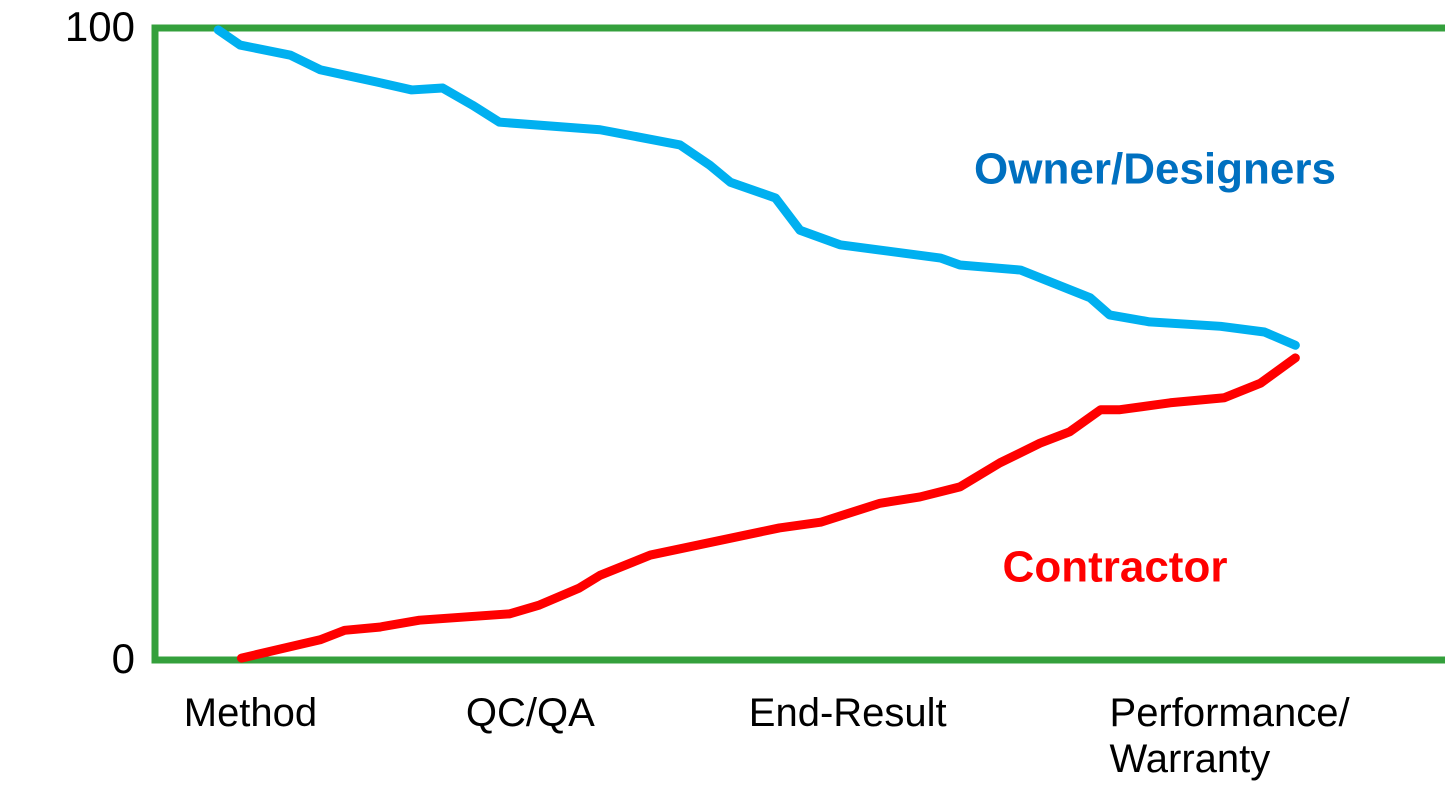 The height and width of the screenshot is (802, 1445). I want to click on x-tick-label: QC/QA, so click(530, 713).